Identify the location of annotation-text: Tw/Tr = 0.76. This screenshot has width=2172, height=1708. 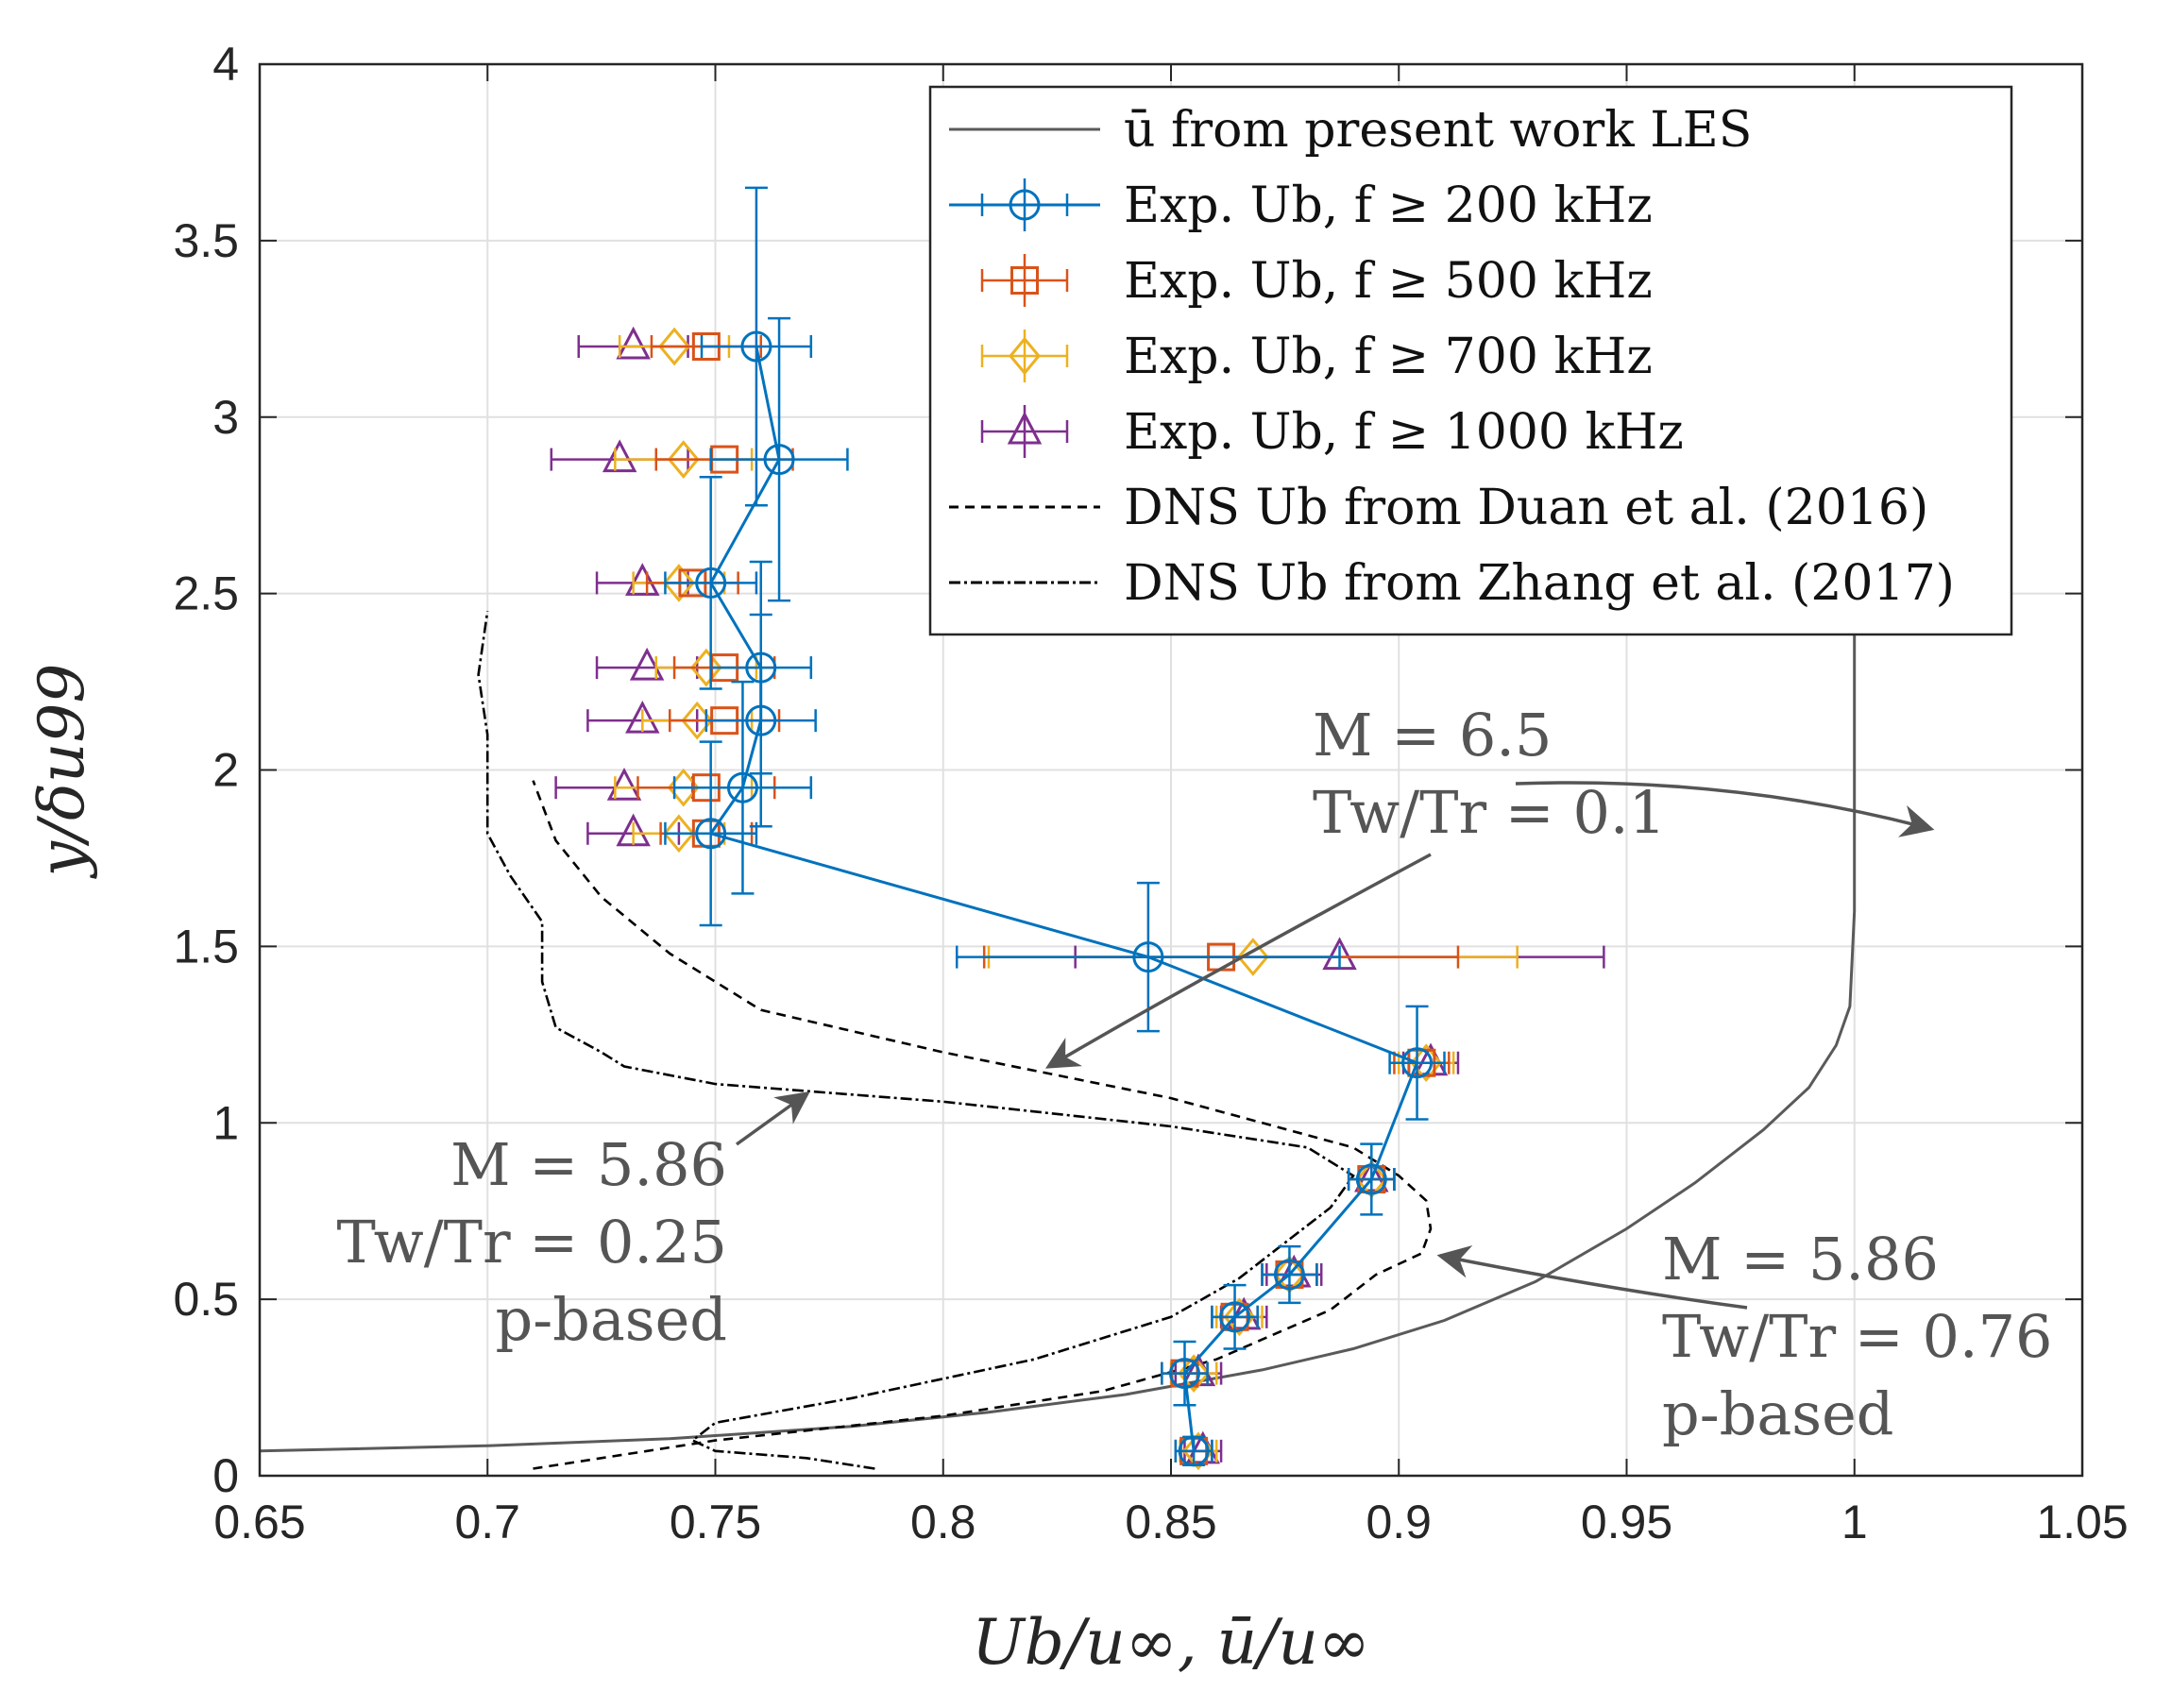
(1858, 1336).